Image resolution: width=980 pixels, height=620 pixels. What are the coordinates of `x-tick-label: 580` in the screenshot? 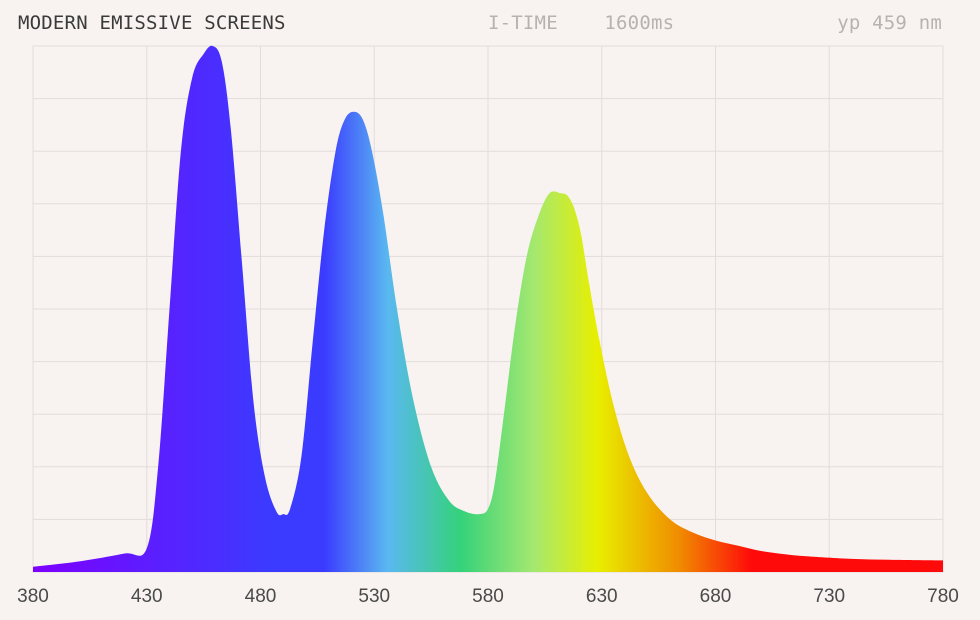 It's located at (488, 596).